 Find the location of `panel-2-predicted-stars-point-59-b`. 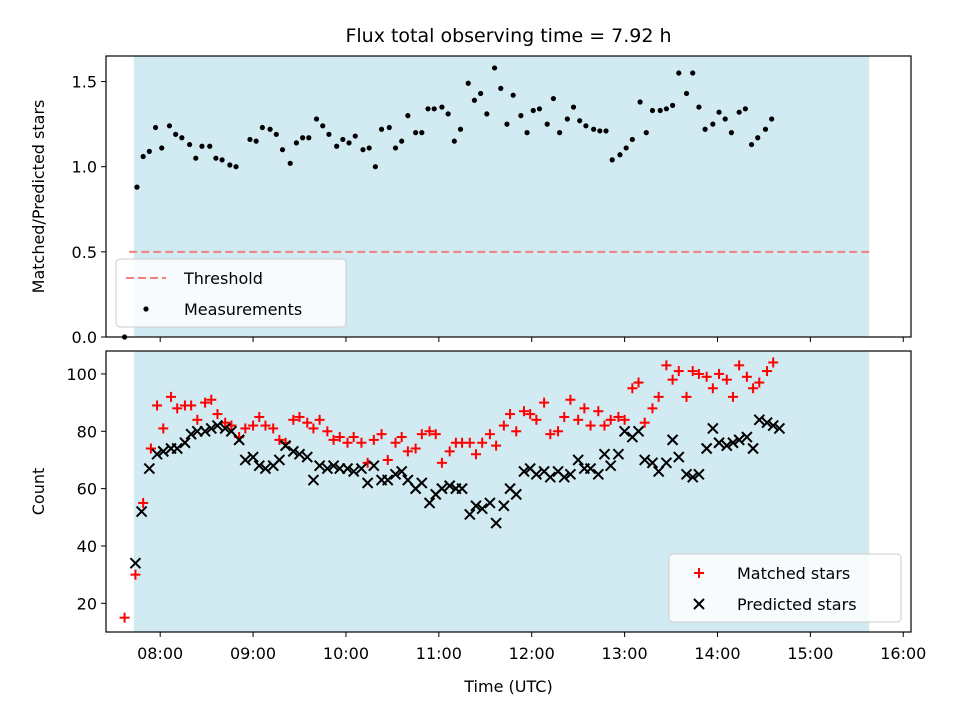

panel-2-predicted-stars-point-59-b is located at coordinates (536, 474).